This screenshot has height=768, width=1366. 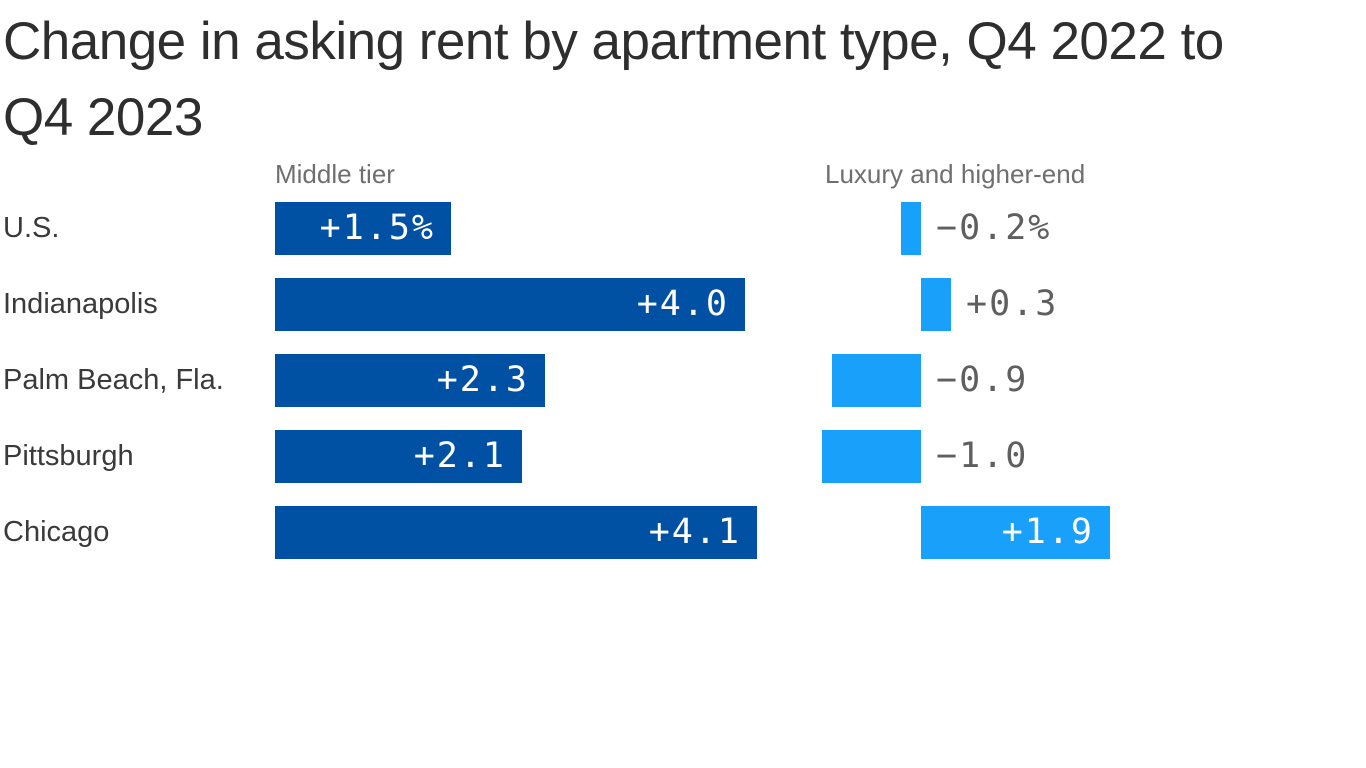 What do you see at coordinates (56, 532) in the screenshot?
I see `row-label: Chicago` at bounding box center [56, 532].